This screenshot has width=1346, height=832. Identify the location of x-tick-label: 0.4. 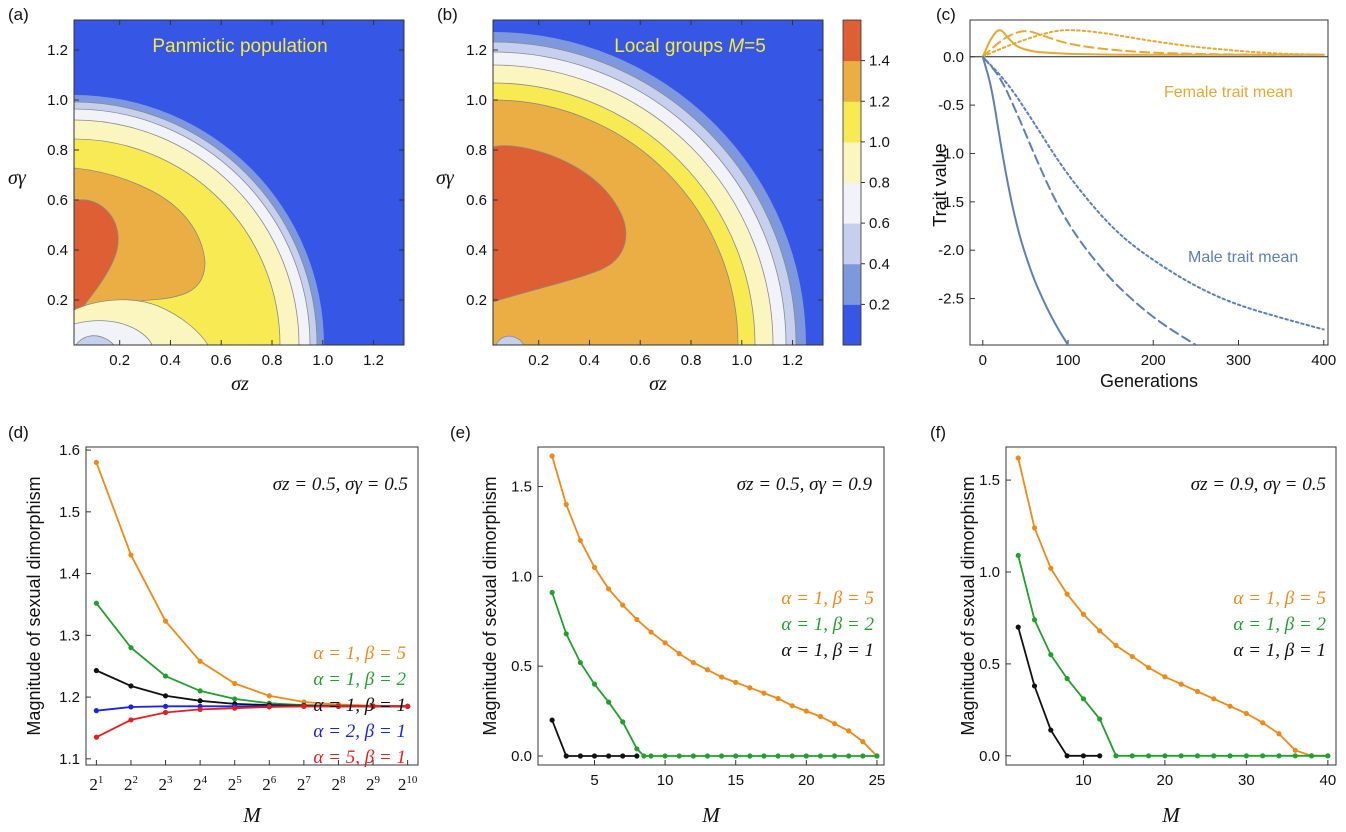
(589, 360).